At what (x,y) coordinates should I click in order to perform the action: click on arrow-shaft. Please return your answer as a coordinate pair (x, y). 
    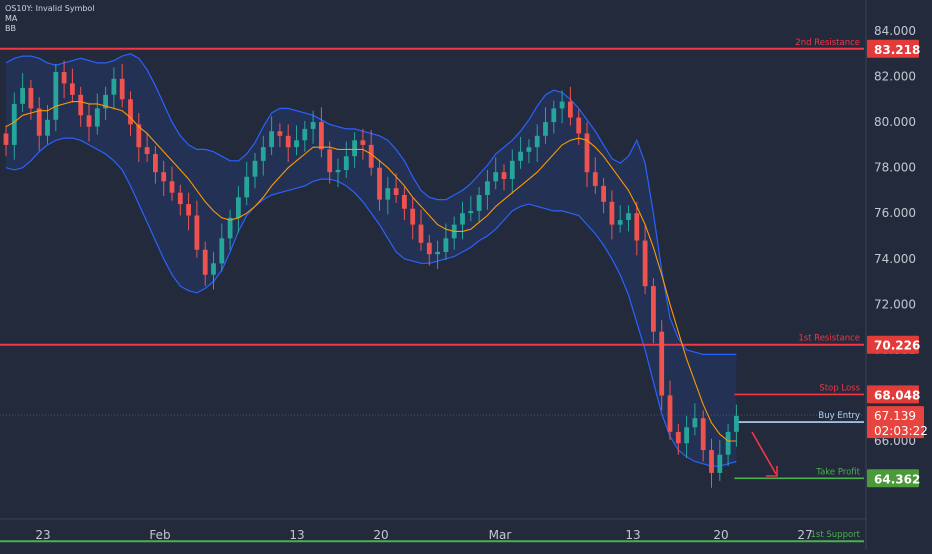
    Looking at the image, I should click on (764, 453).